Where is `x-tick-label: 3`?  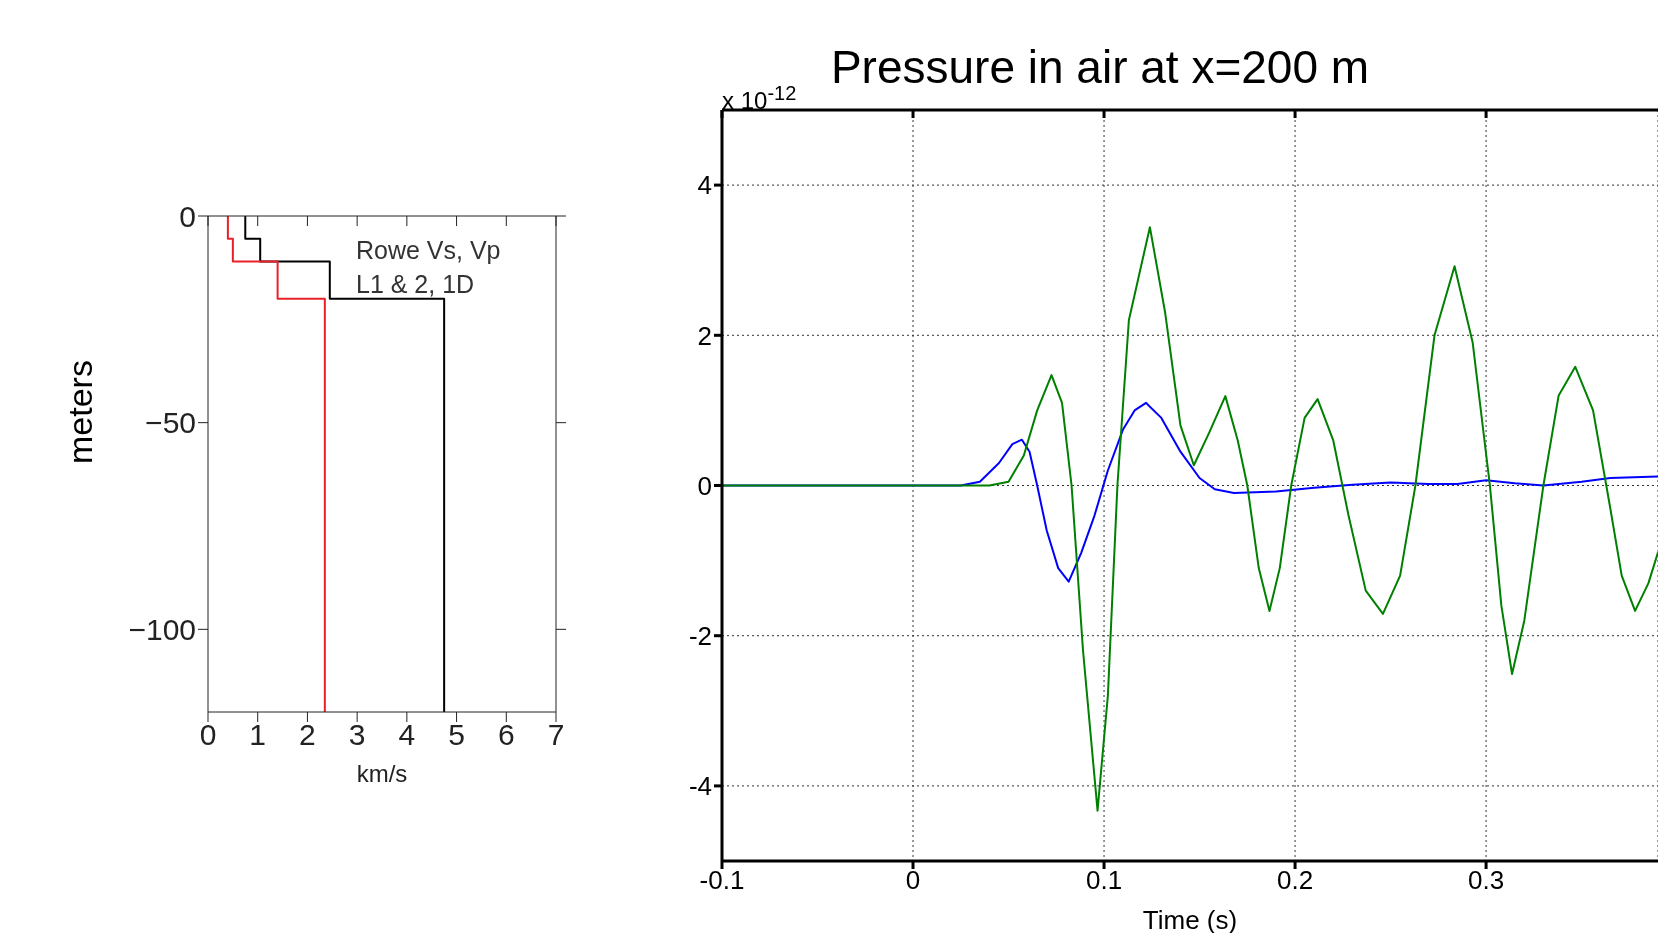
x-tick-label: 3 is located at coordinates (357, 735).